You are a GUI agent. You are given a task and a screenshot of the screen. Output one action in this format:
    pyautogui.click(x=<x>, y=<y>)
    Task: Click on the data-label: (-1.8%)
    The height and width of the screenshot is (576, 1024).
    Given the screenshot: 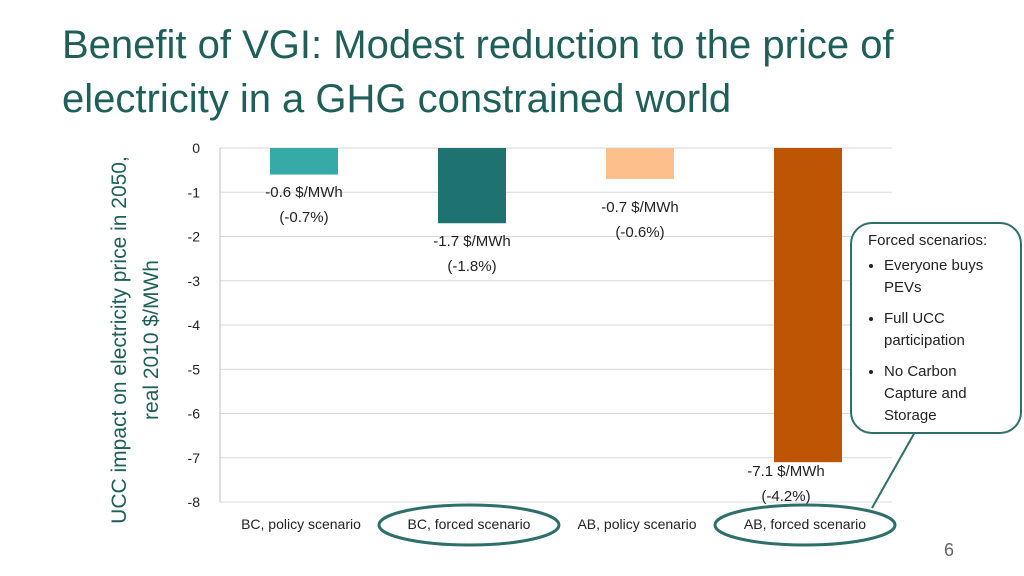 What is the action you would take?
    pyautogui.click(x=471, y=266)
    